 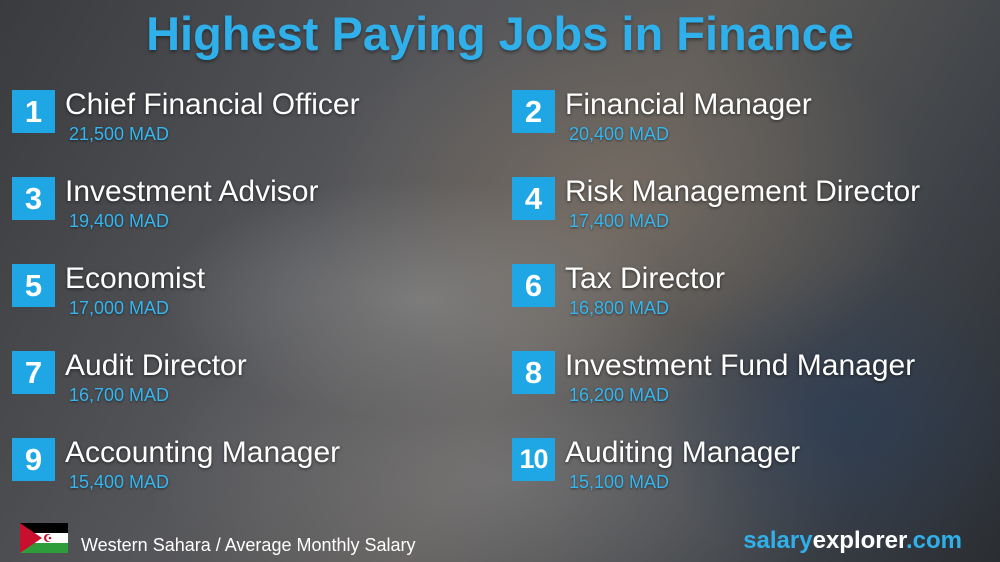 What do you see at coordinates (33, 111) in the screenshot?
I see `rank-badge: 1` at bounding box center [33, 111].